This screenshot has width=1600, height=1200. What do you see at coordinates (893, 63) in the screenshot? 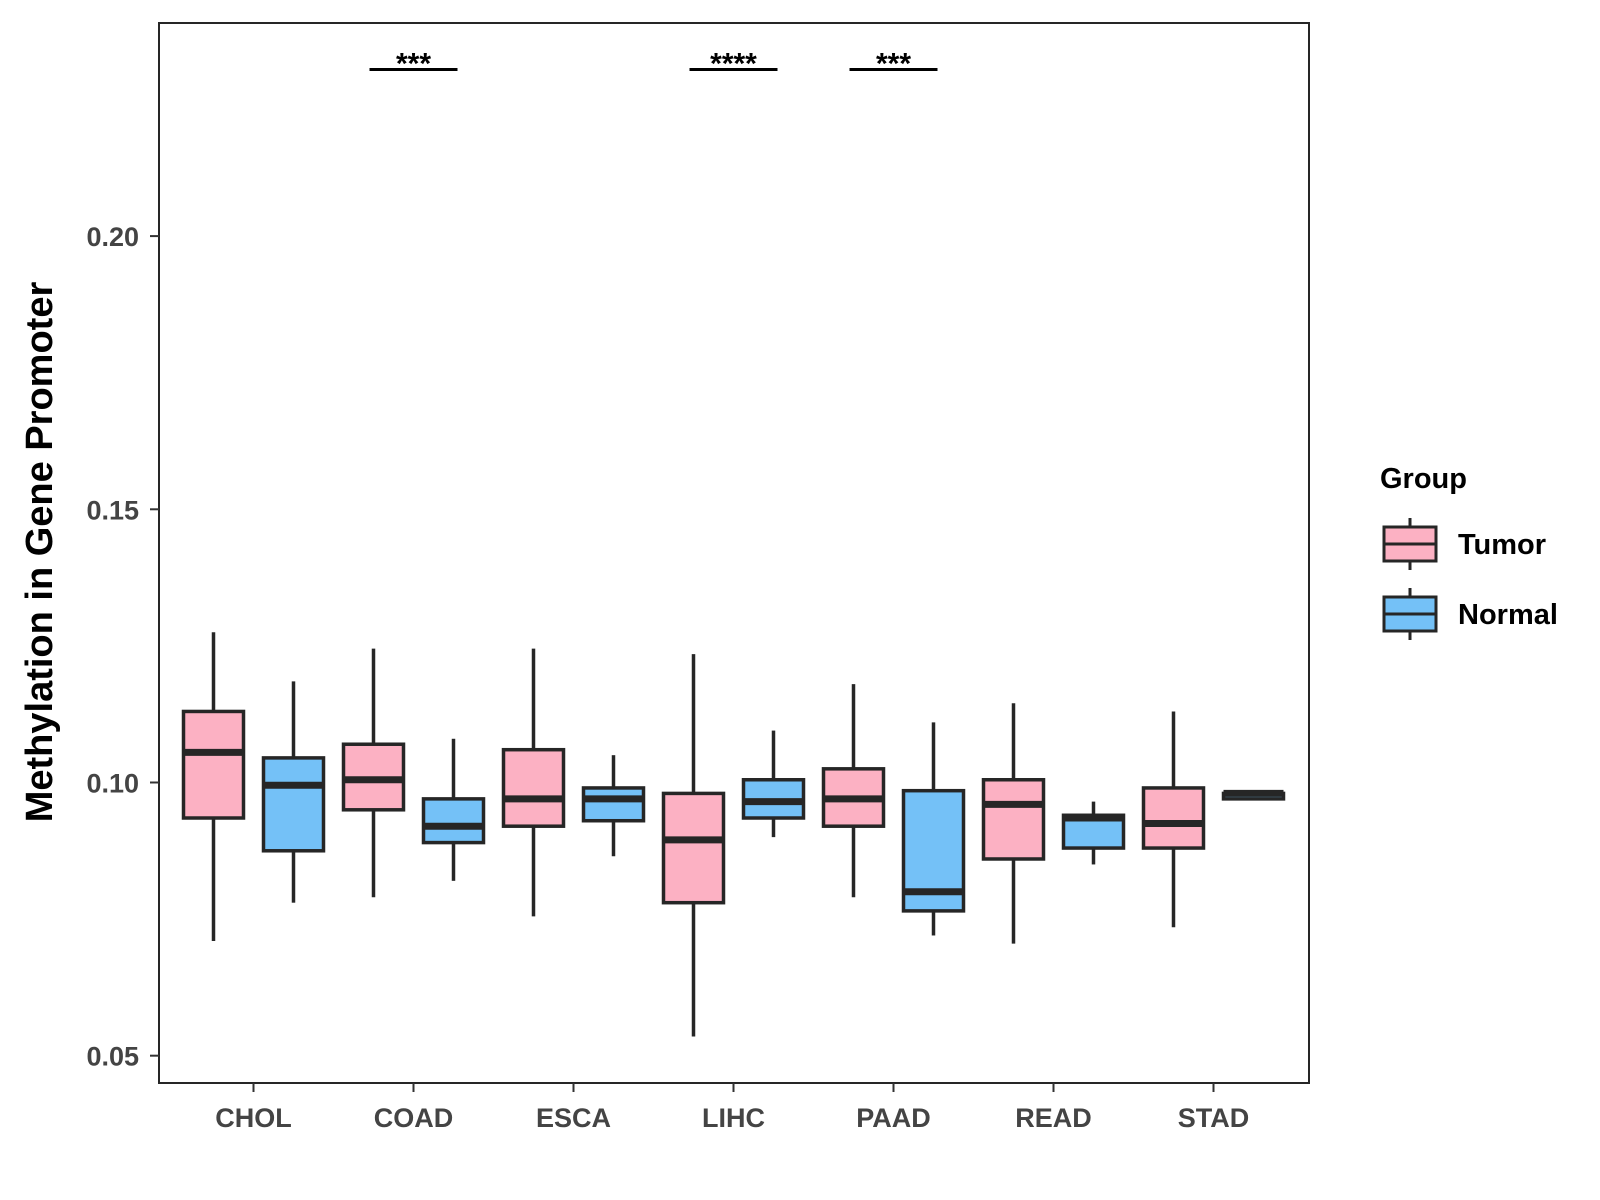
I see `significance-label-paad: ***` at bounding box center [893, 63].